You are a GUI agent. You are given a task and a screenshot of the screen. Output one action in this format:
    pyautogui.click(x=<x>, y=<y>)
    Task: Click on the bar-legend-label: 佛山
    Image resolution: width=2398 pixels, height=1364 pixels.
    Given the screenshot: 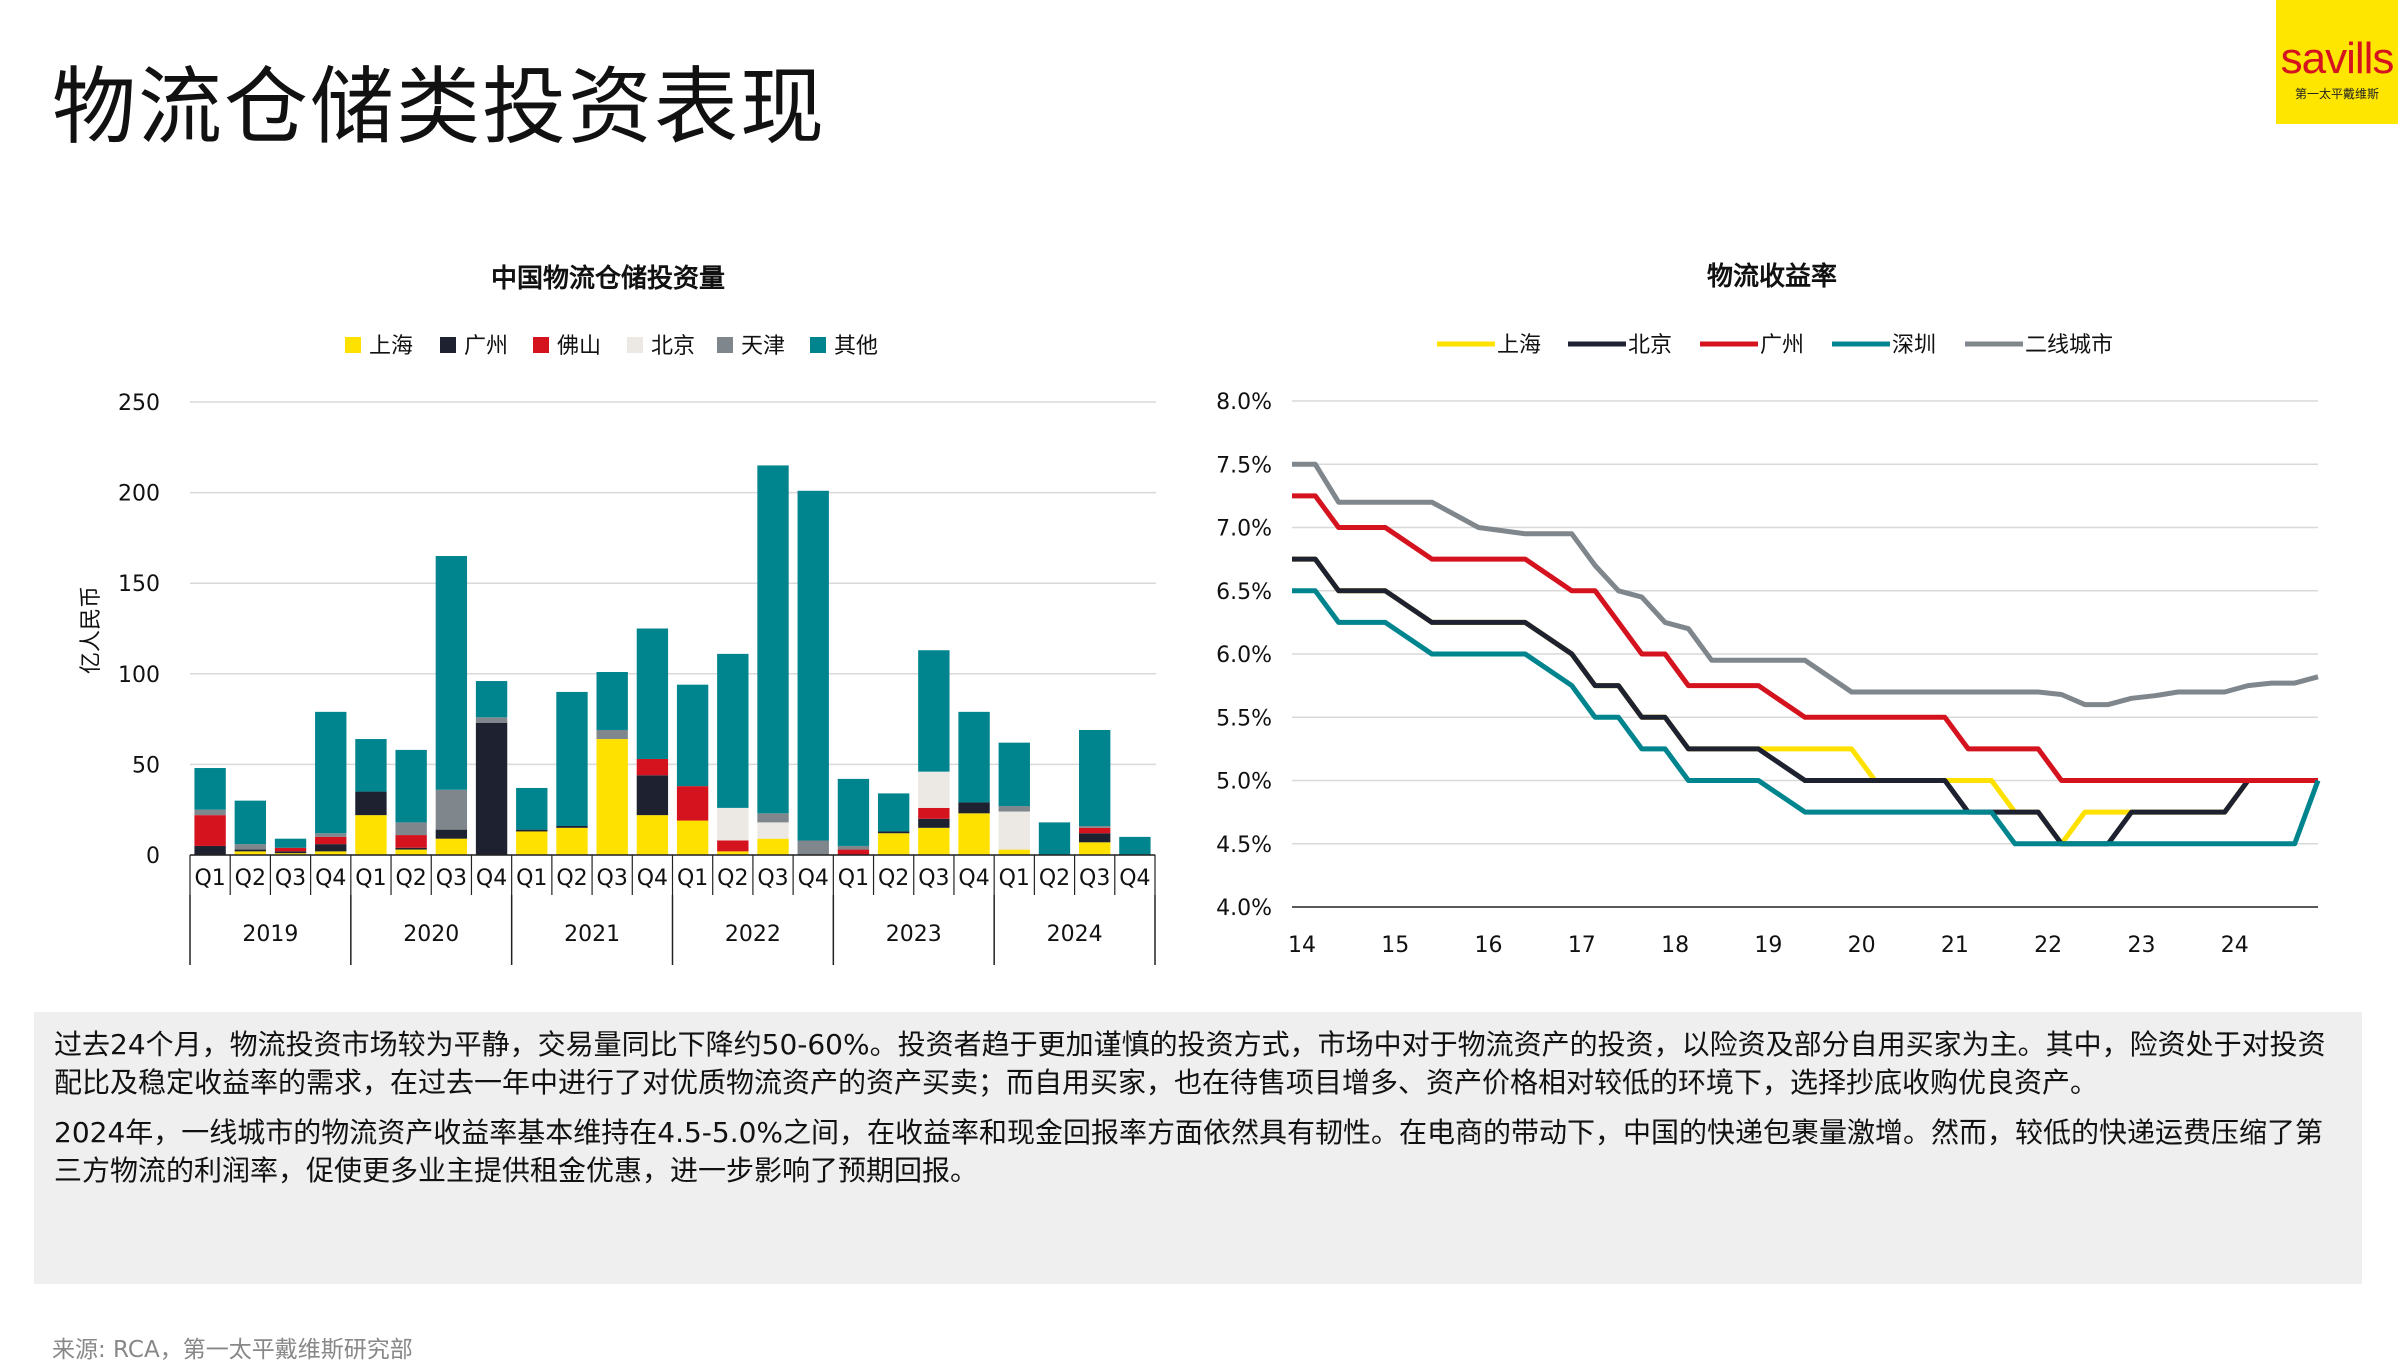 What is the action you would take?
    pyautogui.click(x=579, y=346)
    